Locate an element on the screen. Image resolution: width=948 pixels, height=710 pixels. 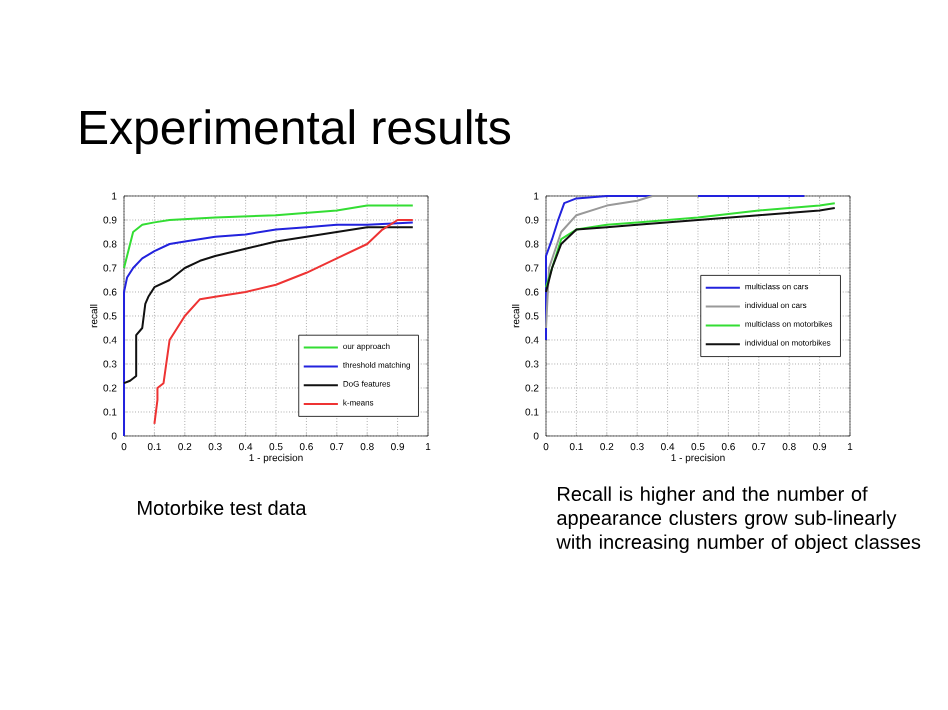
text: Recall is higher and the number of appearance clusters grow sub-linearly with increasing number of object classes is located at coordinates (738, 520).